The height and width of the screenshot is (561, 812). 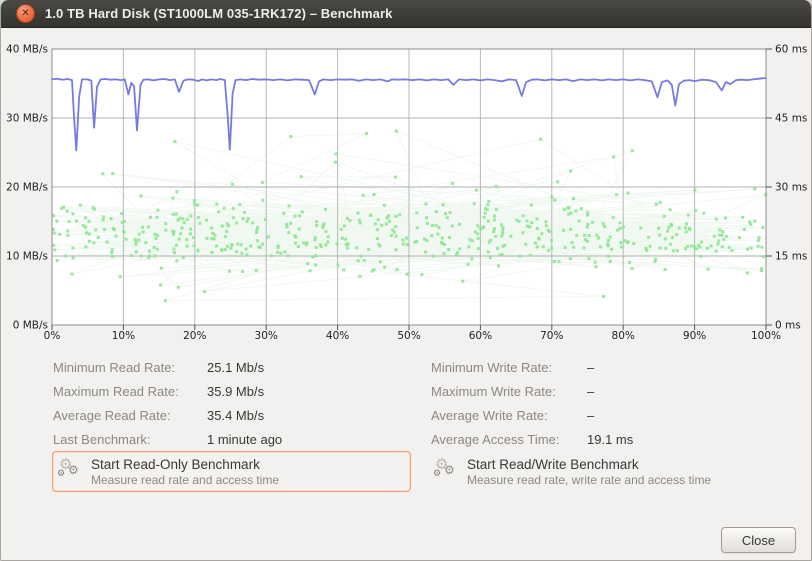 I want to click on stat-minimum-read-rate: Minimum Read Rate: 25.1 Mb/s, so click(x=158, y=367).